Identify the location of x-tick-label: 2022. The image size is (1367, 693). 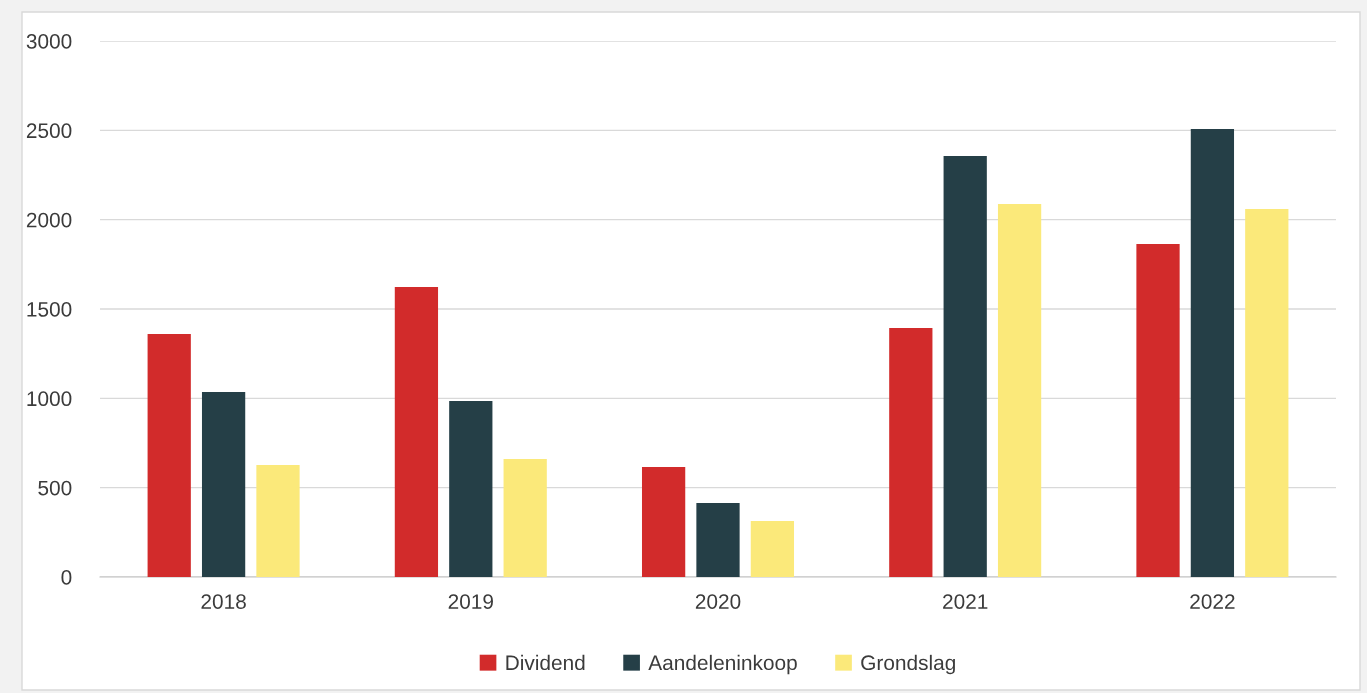
(1212, 601).